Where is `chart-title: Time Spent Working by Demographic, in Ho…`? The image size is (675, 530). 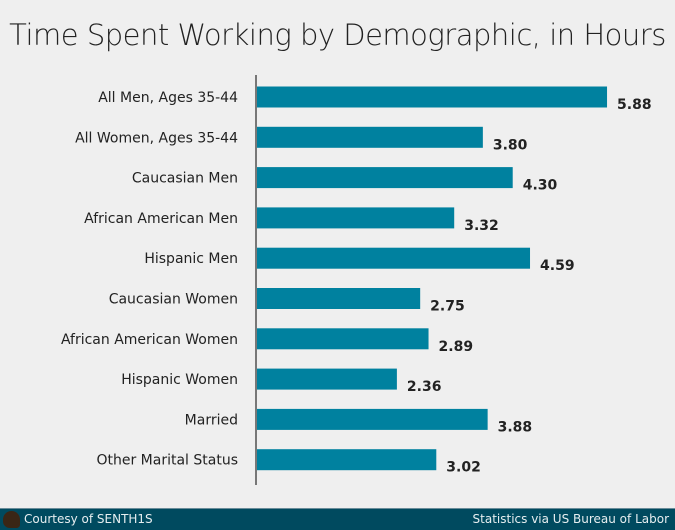 chart-title: Time Spent Working by Demographic, in Ho… is located at coordinates (337, 35).